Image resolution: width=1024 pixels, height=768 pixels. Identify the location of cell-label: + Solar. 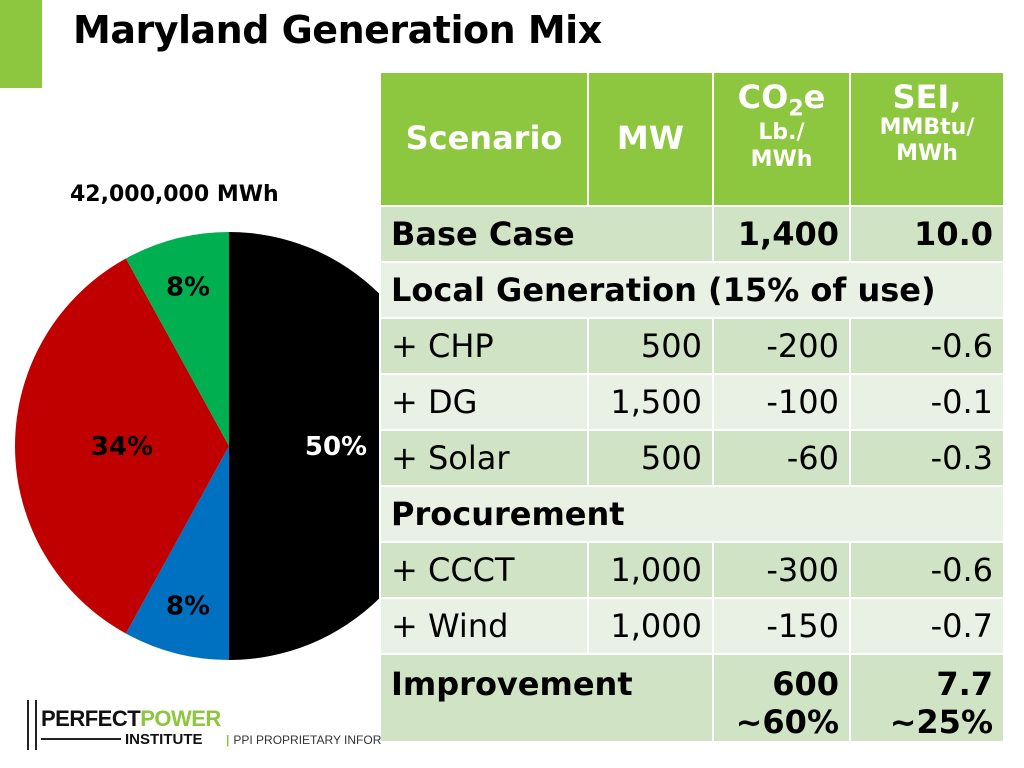
(484, 458).